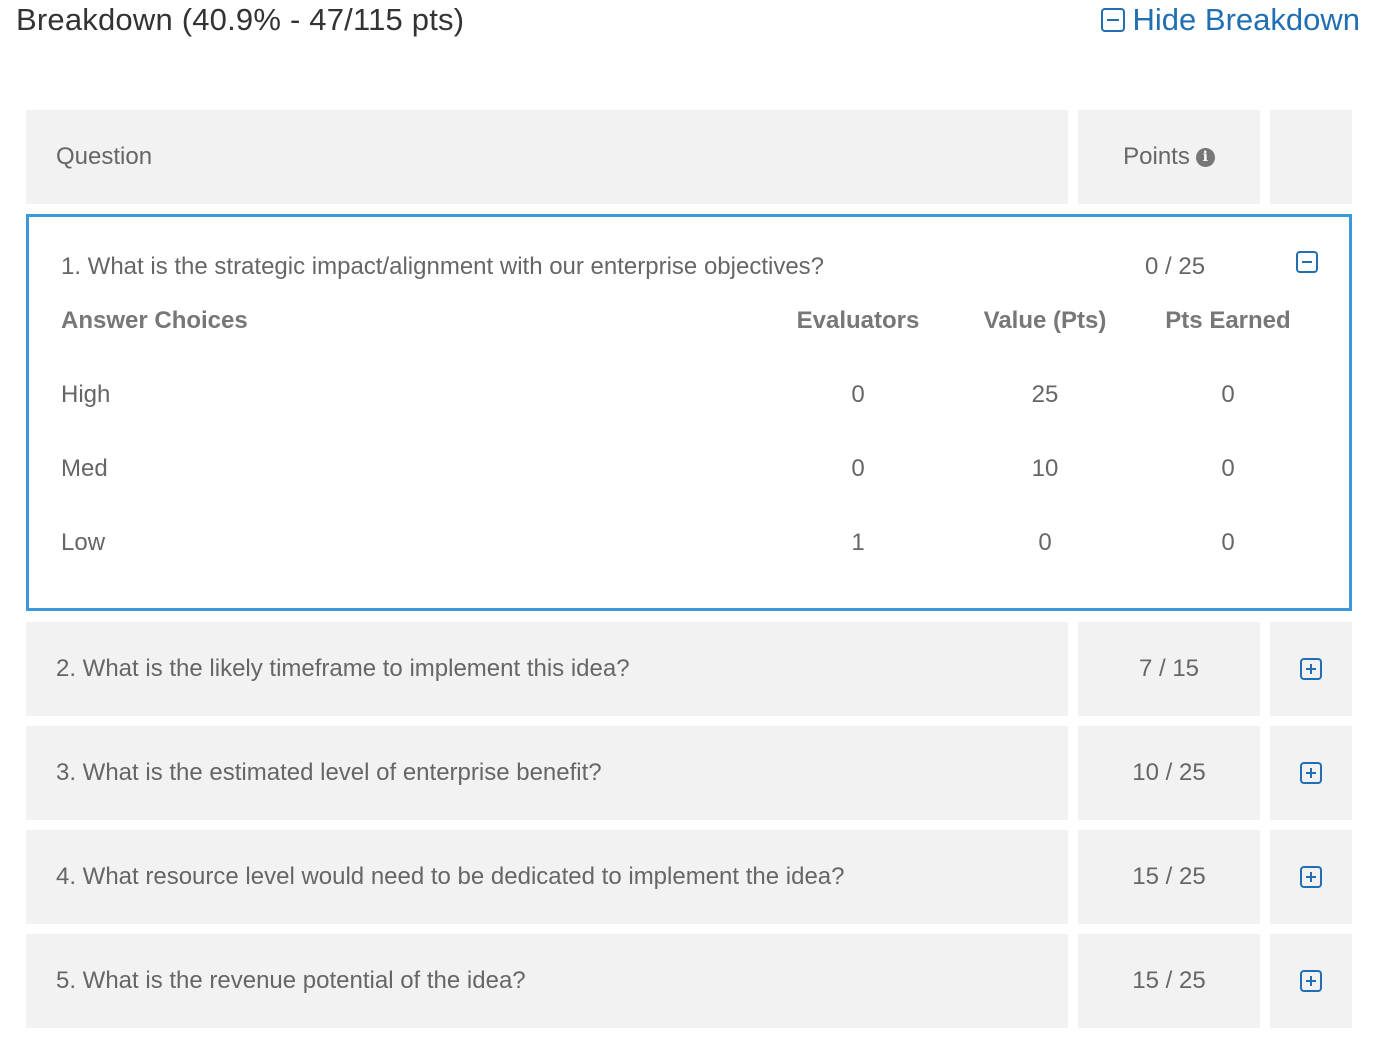 The width and height of the screenshot is (1384, 1052). What do you see at coordinates (1228, 320) in the screenshot?
I see `pts-earned-header: Pts Earned` at bounding box center [1228, 320].